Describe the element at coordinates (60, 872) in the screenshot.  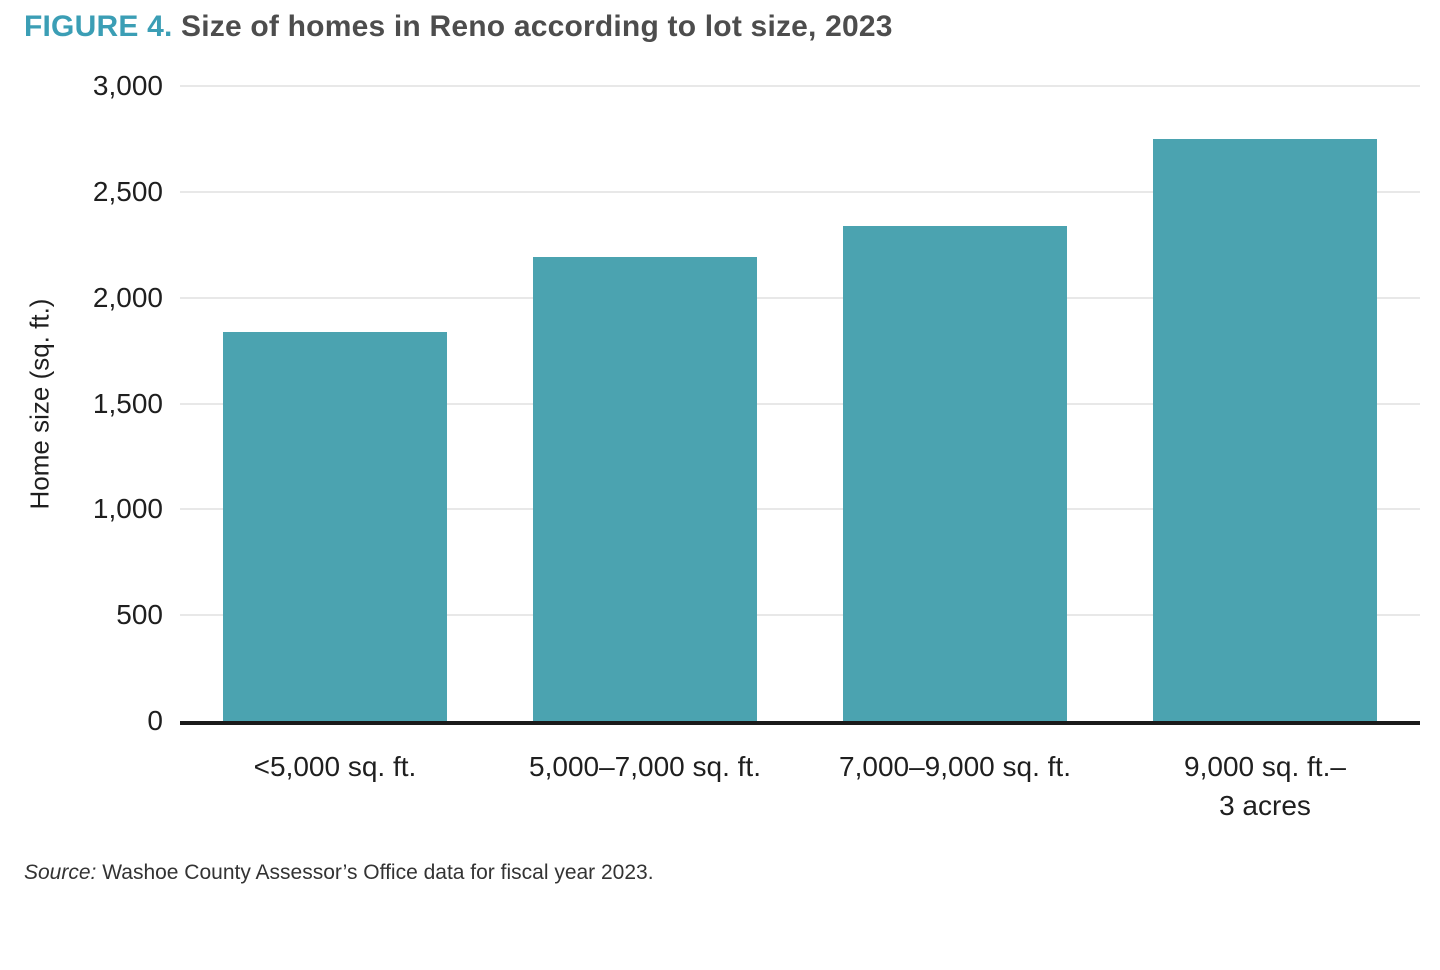
I see `source-label: Source:` at that location.